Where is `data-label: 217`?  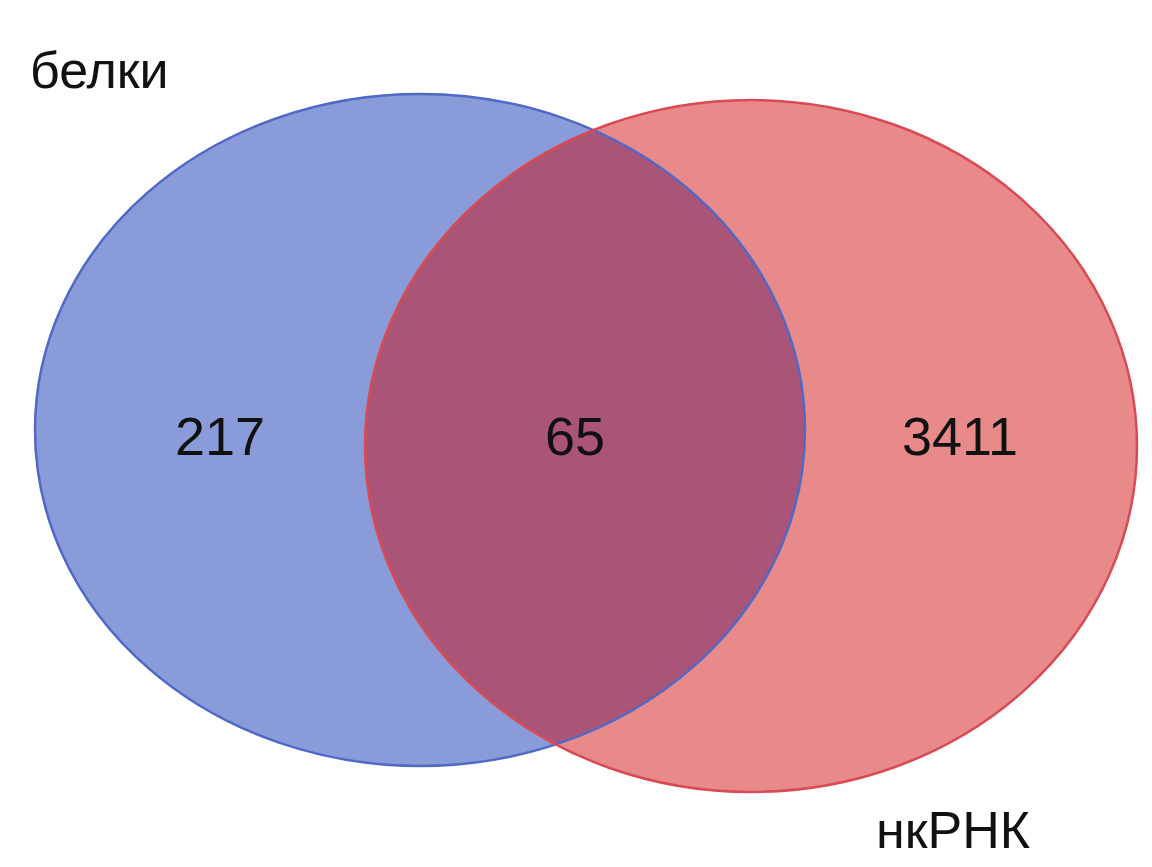
data-label: 217 is located at coordinates (220, 436).